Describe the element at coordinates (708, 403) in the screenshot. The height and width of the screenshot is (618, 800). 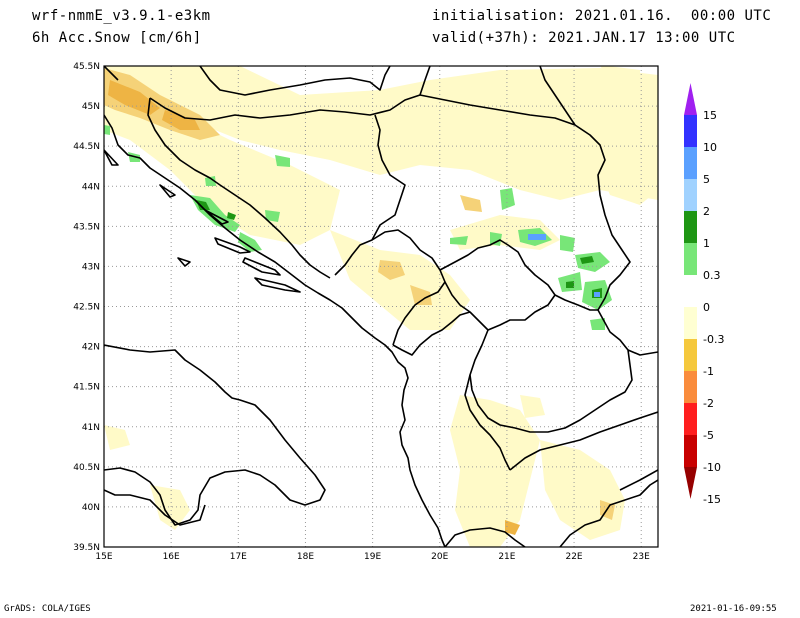
I see `colorbar-label: -2` at that location.